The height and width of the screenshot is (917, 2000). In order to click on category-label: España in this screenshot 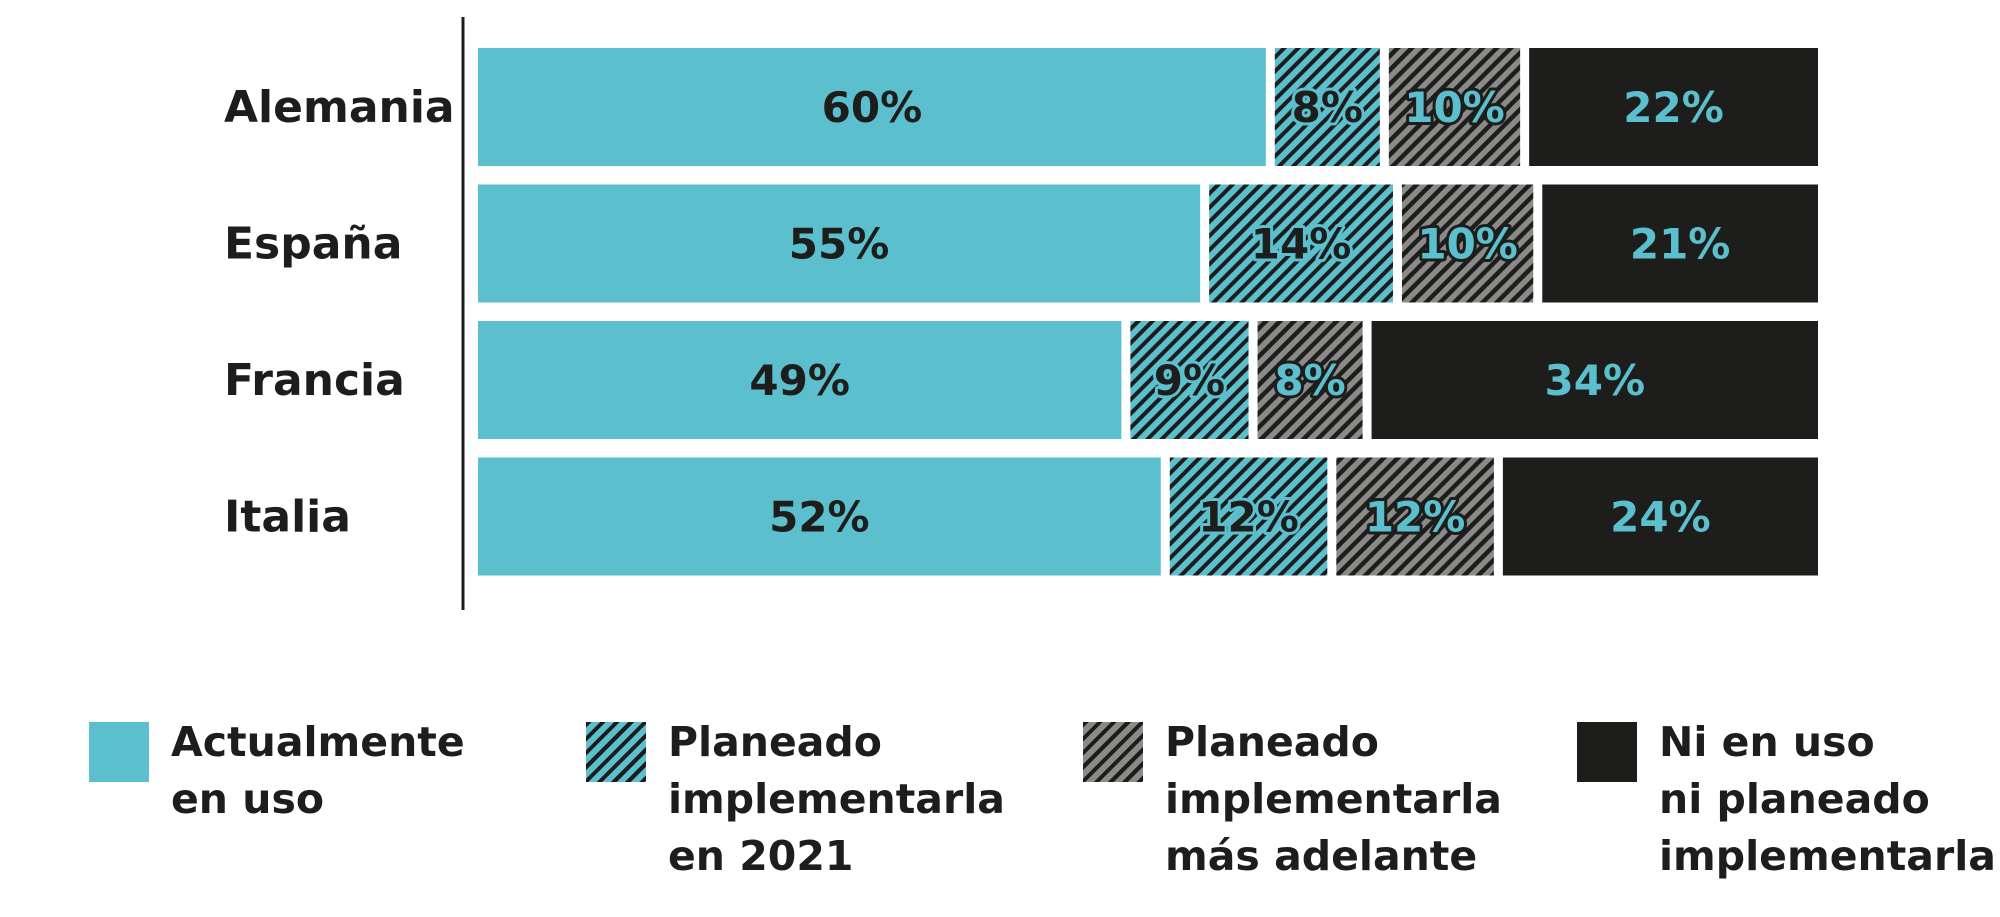, I will do `click(313, 244)`.